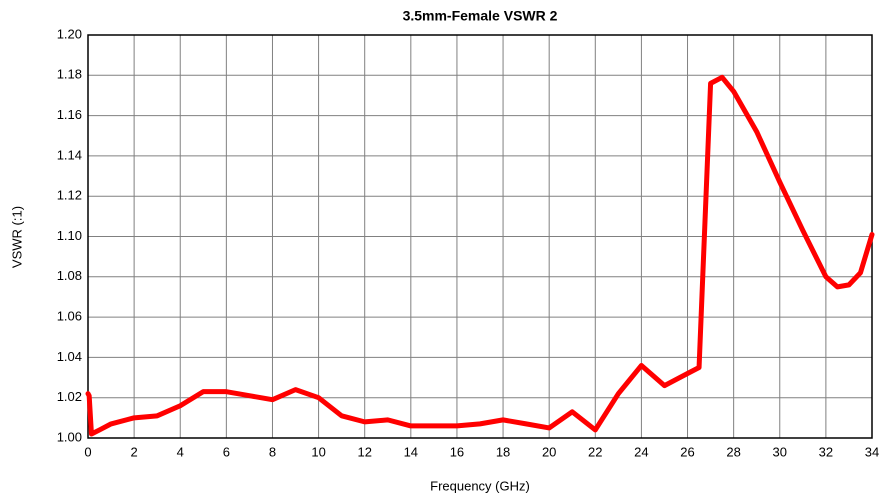  Describe the element at coordinates (480, 485) in the screenshot. I see `x-axis-label: Frequency (GHz)` at that location.